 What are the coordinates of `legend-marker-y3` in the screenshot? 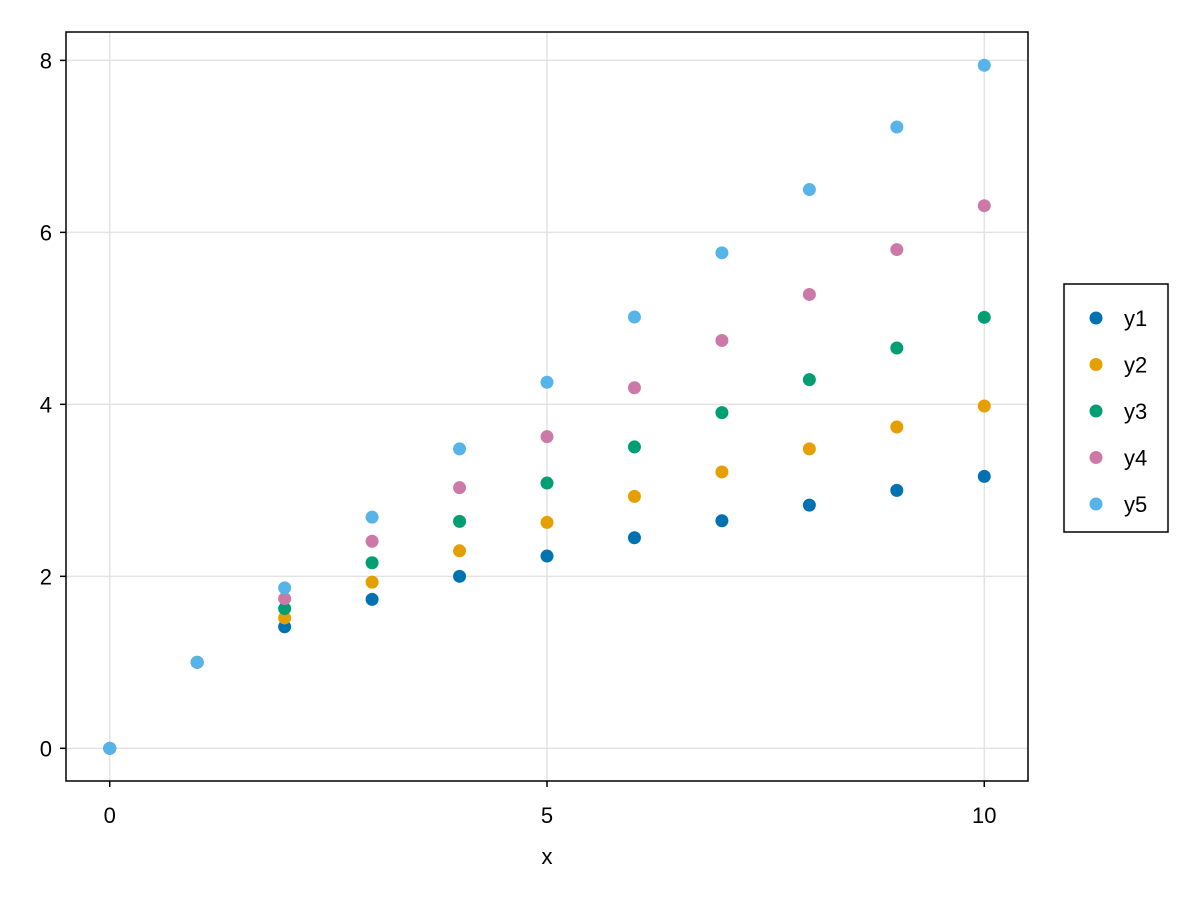 It's located at (1096, 411).